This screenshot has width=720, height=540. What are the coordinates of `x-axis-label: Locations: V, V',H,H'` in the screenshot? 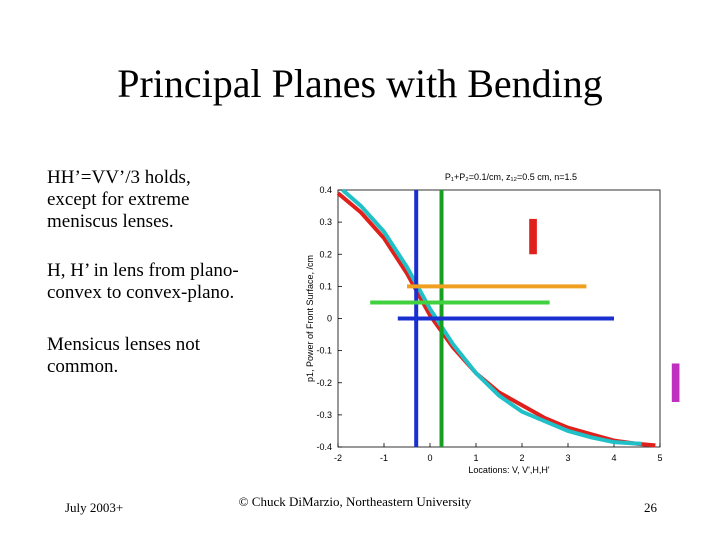 It's located at (508, 470).